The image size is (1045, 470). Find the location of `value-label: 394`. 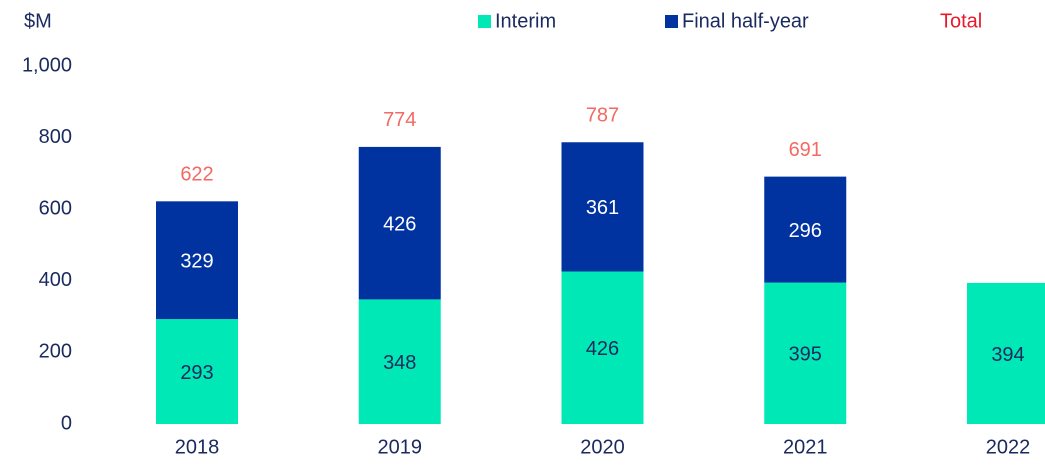

value-label: 394 is located at coordinates (1007, 355).